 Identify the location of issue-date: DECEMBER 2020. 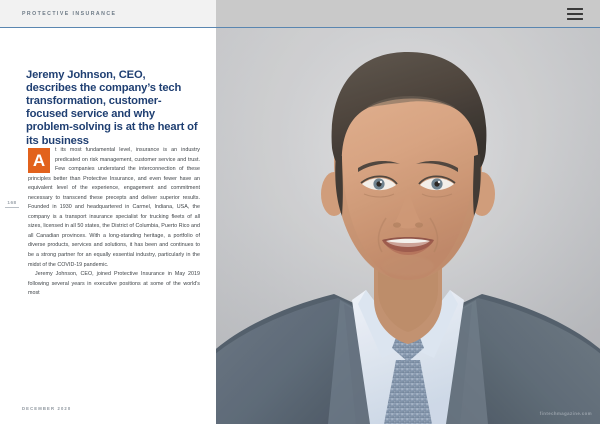
(47, 408).